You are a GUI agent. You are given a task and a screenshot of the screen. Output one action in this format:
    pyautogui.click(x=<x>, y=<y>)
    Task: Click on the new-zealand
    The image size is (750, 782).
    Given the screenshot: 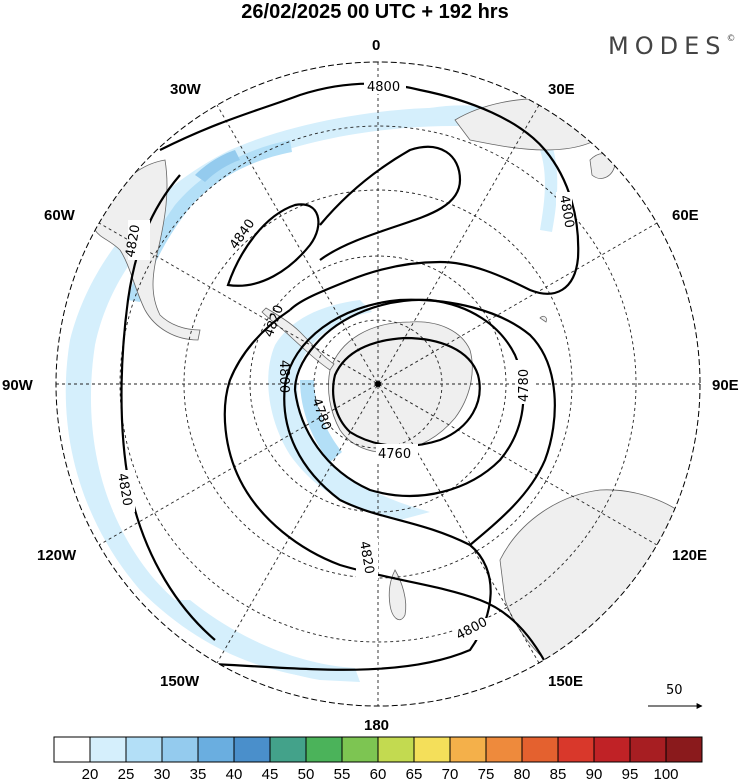 What is the action you would take?
    pyautogui.click(x=397, y=595)
    